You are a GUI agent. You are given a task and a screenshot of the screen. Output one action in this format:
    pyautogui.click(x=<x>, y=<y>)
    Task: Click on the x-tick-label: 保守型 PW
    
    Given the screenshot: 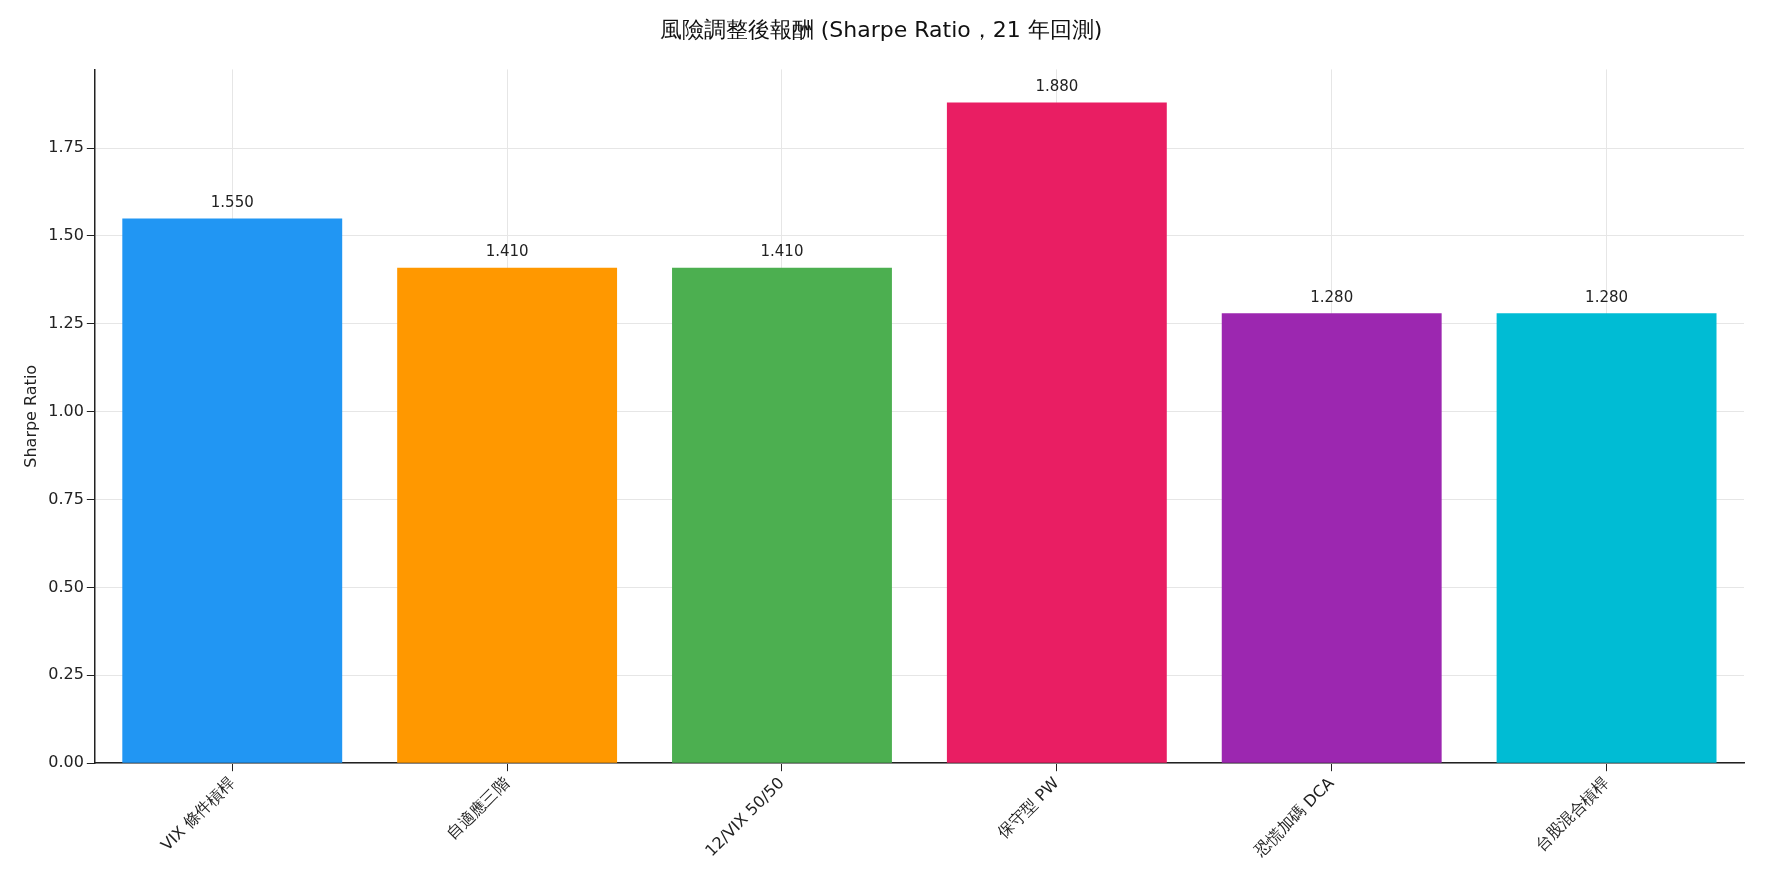 What is the action you would take?
    pyautogui.click(x=1028, y=808)
    